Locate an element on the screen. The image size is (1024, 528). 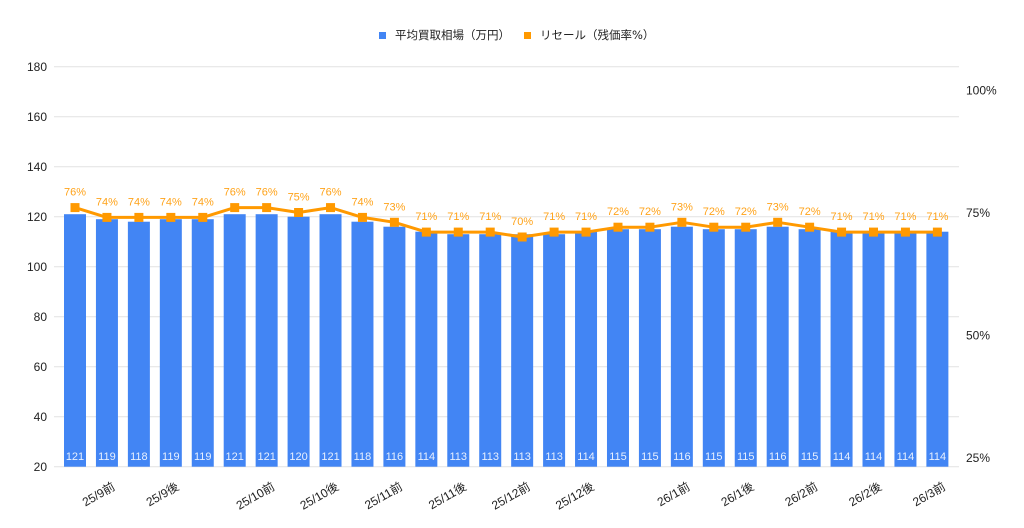
x-axis-category-label: 25/10前 is located at coordinates (255, 496).